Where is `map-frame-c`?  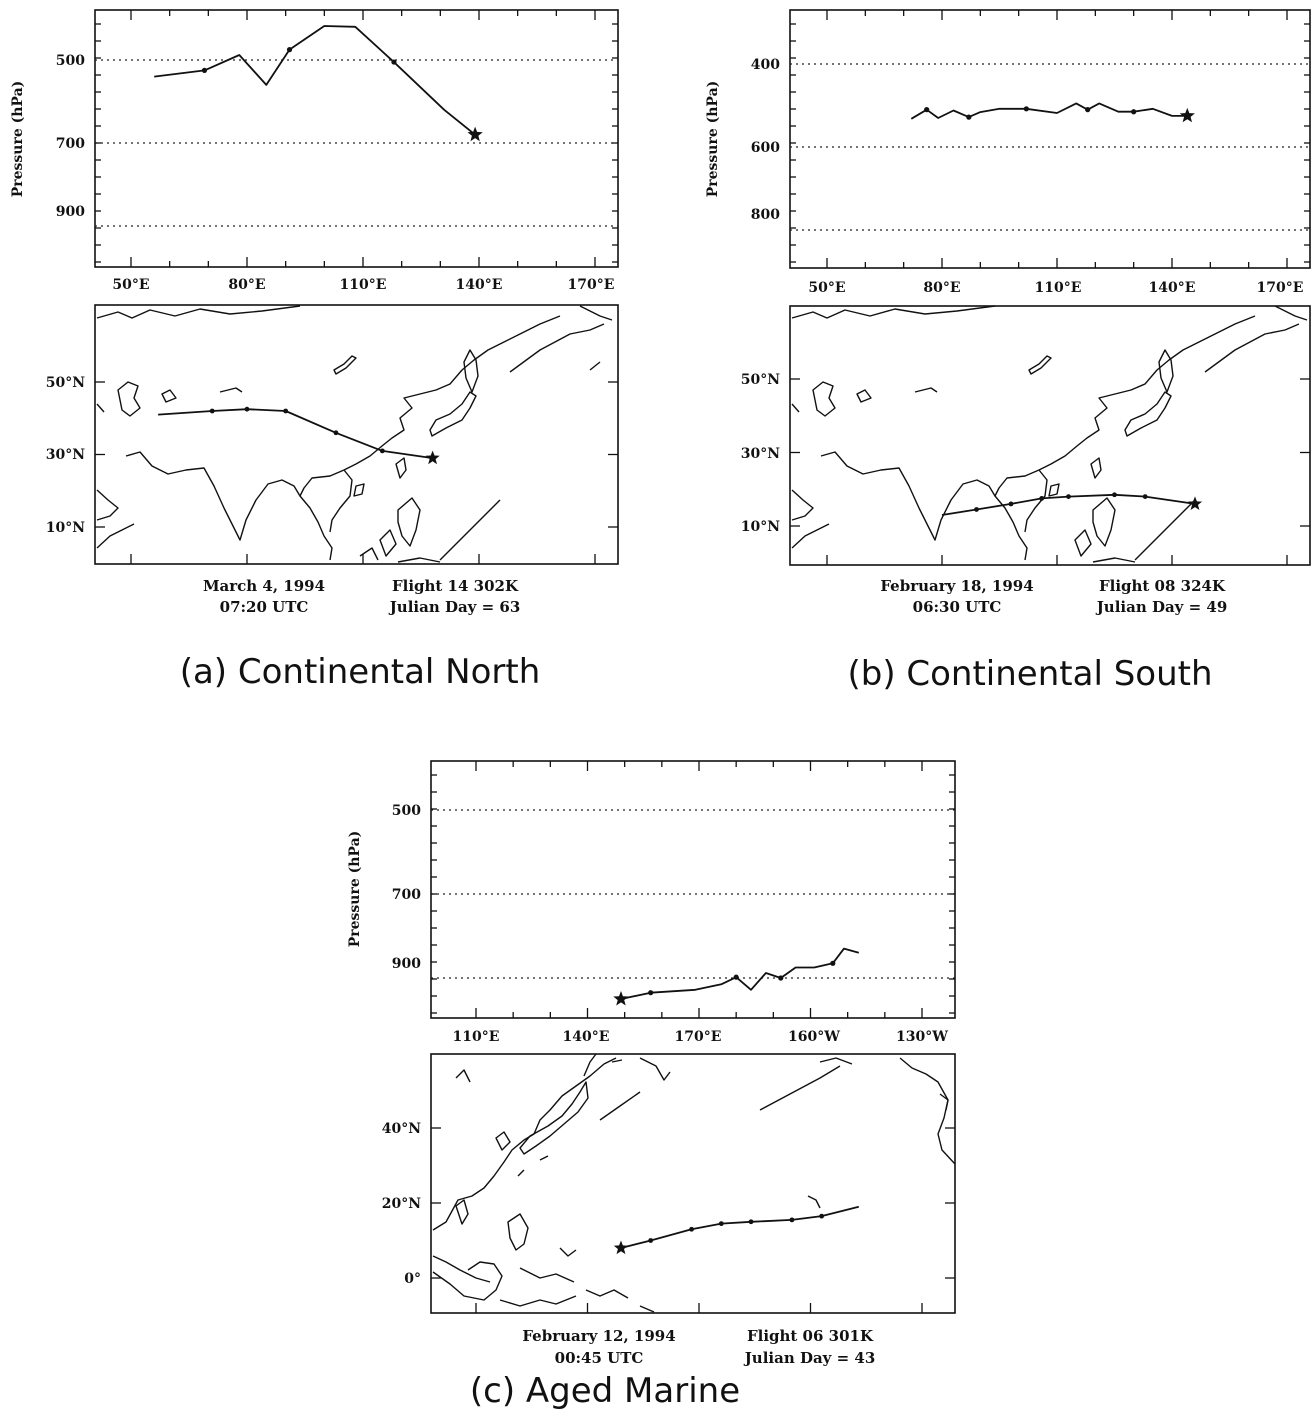 map-frame-c is located at coordinates (693, 1183).